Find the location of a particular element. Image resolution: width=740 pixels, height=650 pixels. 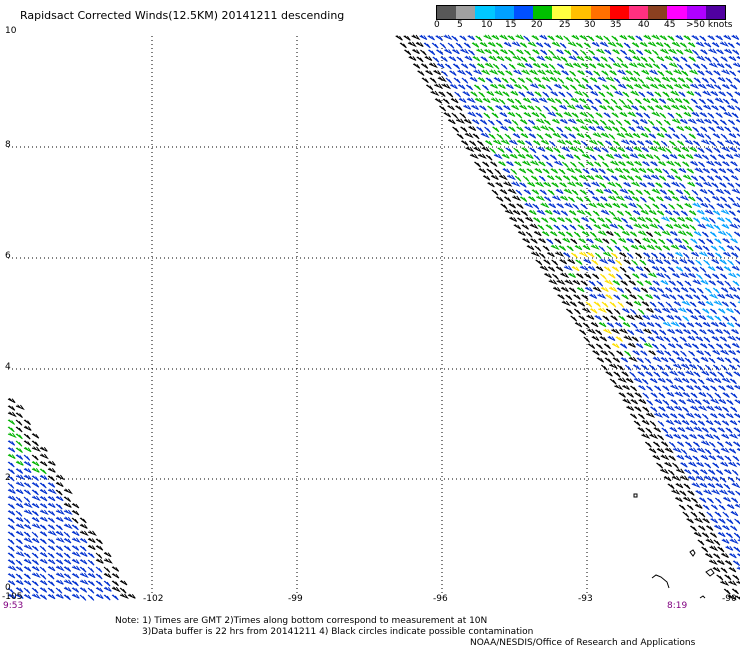

colorbar-label: 15 is located at coordinates (511, 25).